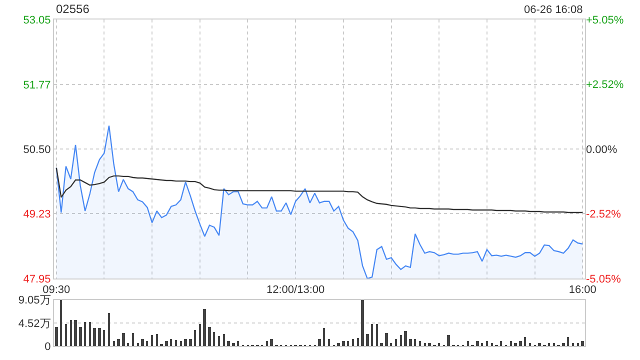 Image resolution: width=640 pixels, height=360 pixels. I want to click on y-tick-label: 4.52万, so click(34, 324).